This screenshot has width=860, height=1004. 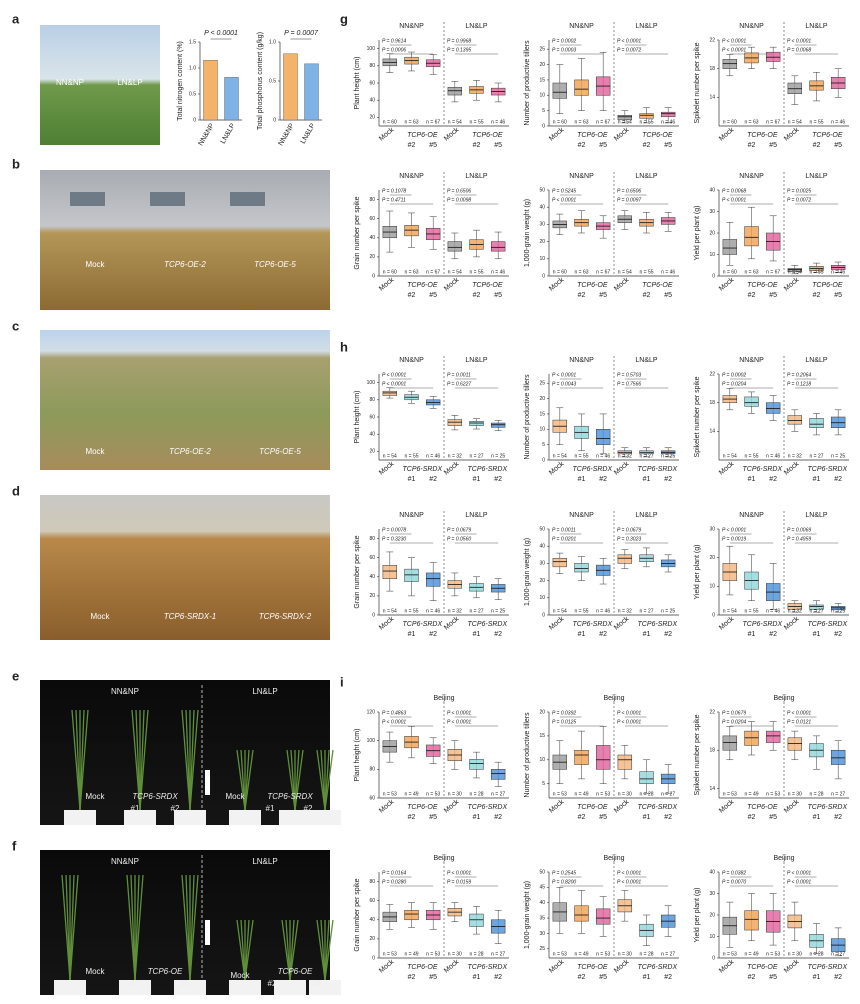 I want to click on panel-letter: e, so click(x=15, y=675).